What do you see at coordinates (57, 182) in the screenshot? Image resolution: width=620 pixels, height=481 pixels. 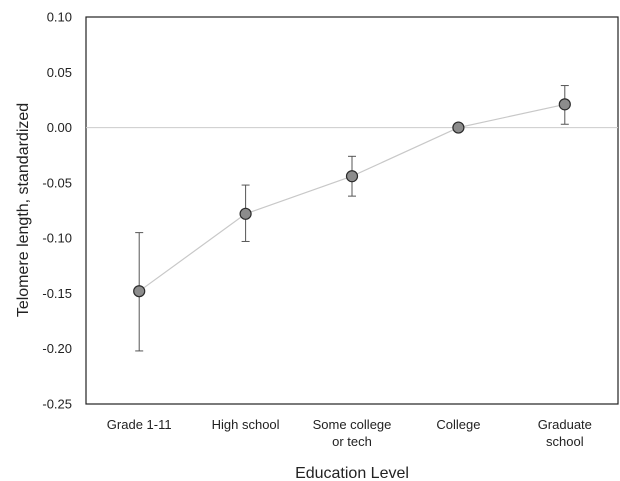 I see `y-tick-label: -0.05` at bounding box center [57, 182].